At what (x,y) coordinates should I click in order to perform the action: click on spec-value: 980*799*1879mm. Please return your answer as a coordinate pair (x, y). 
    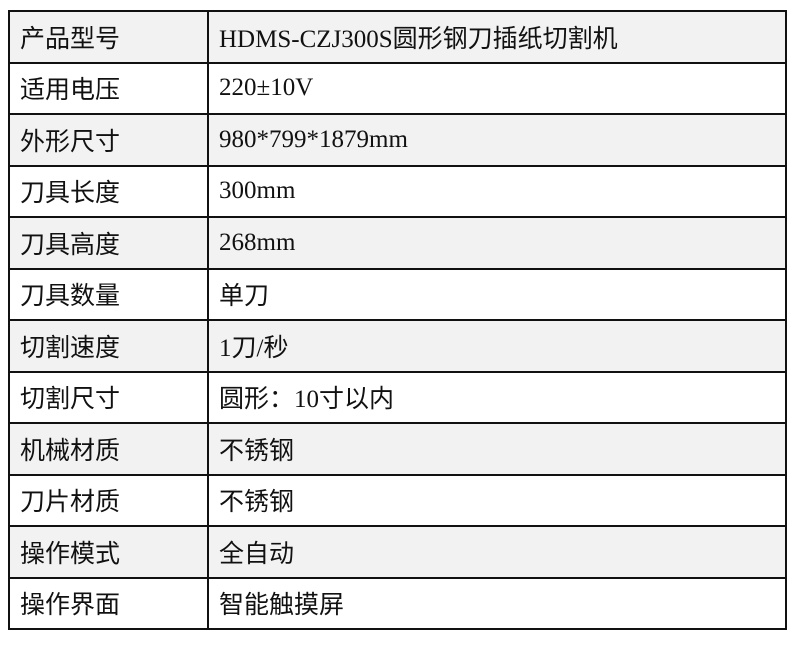
    Looking at the image, I should click on (497, 140).